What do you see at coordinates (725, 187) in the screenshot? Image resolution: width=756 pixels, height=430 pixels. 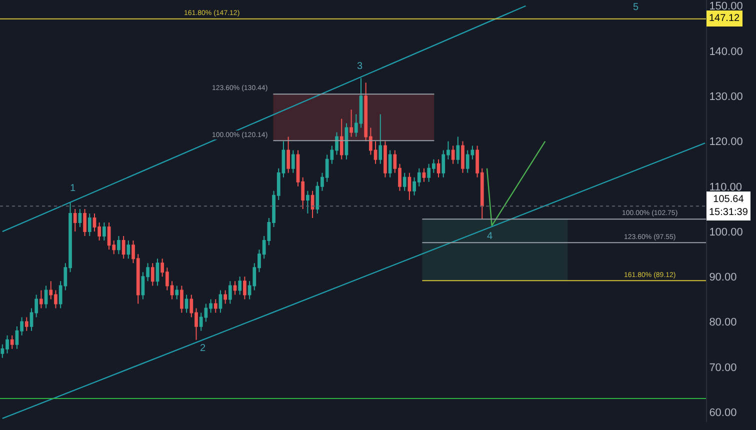 I see `y-tick-label: 110.00` at bounding box center [725, 187].